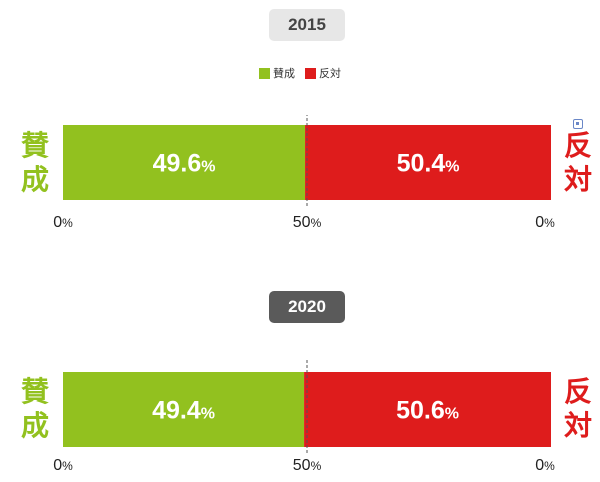  What do you see at coordinates (300, 73) in the screenshot?
I see `legend: 賛成 反対` at bounding box center [300, 73].